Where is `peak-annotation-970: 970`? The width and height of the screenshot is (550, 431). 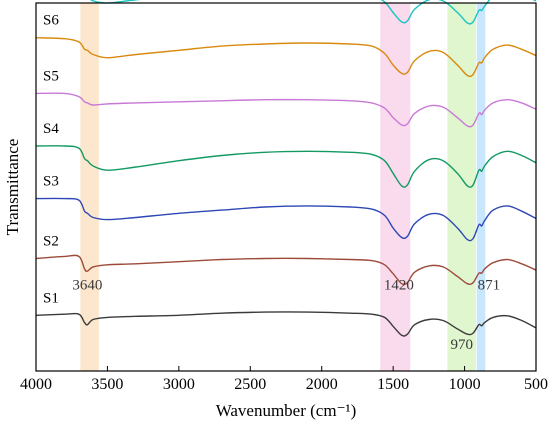 peak-annotation-970: 970 is located at coordinates (461, 345).